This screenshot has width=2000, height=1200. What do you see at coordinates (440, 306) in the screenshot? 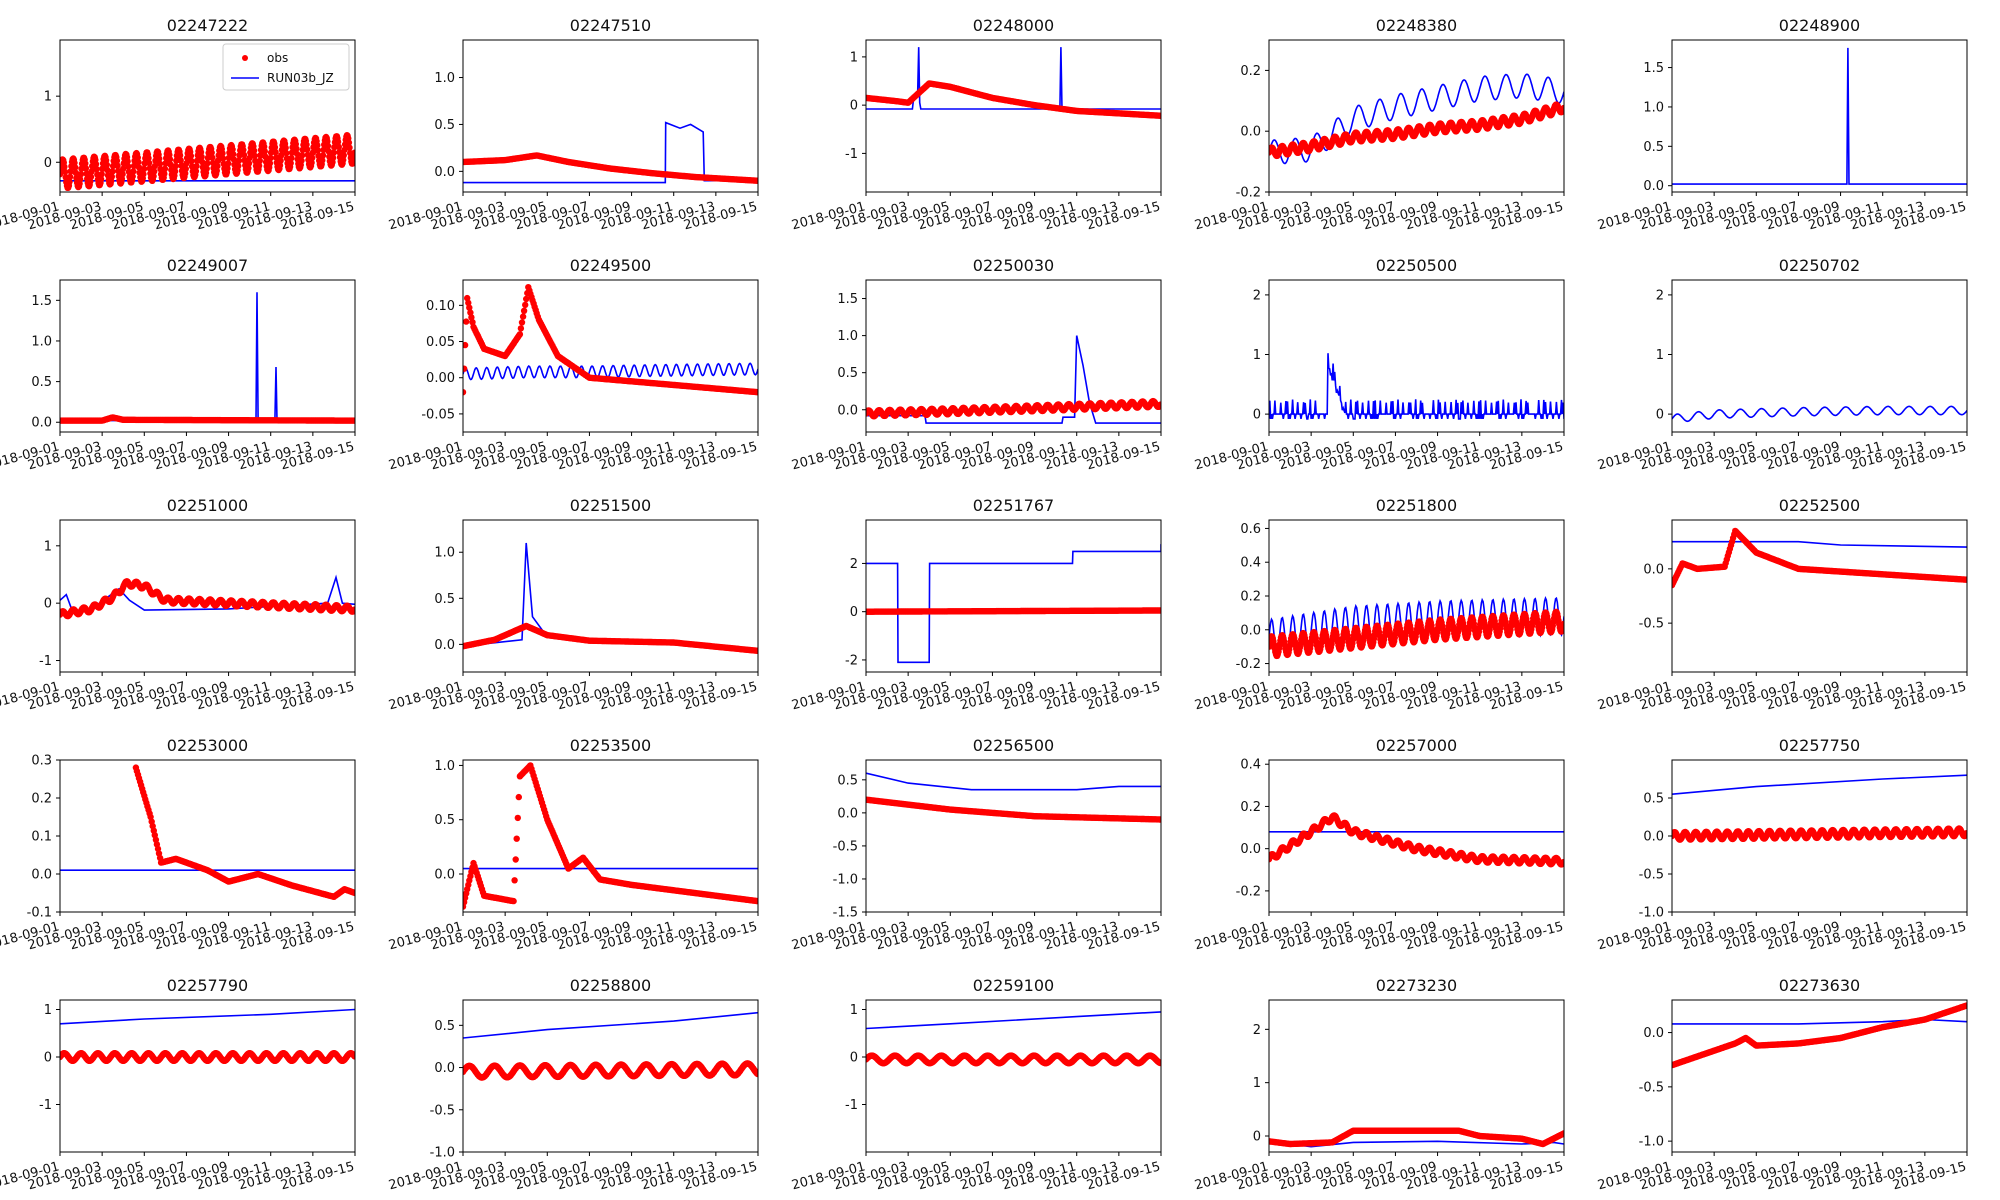
I see `y-tick-label: 0.10` at bounding box center [440, 306].